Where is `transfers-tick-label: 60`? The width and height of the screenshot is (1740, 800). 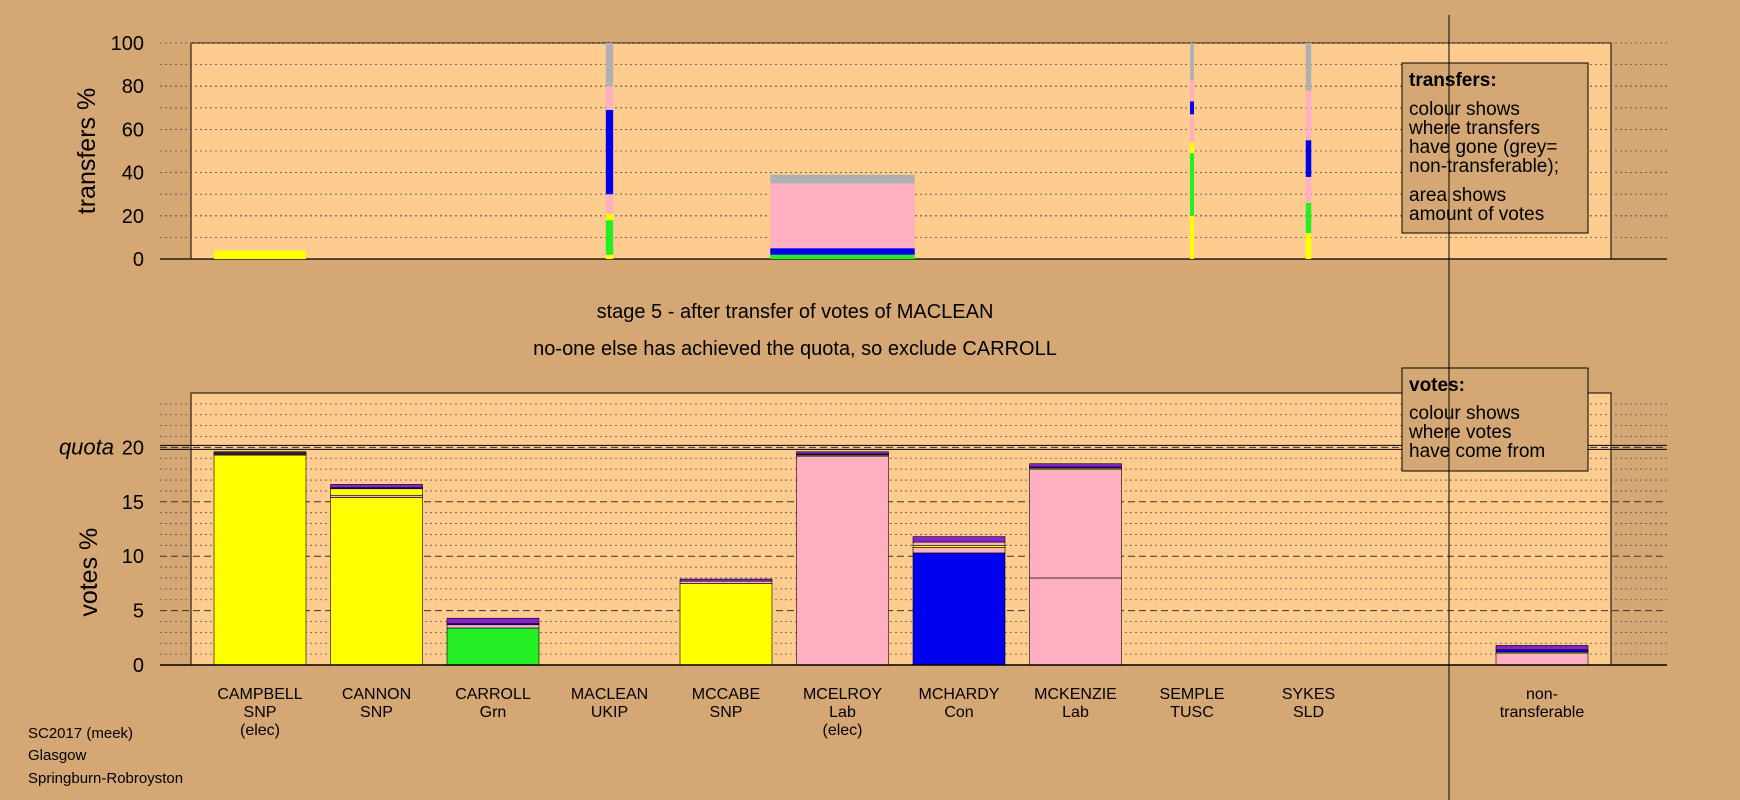
transfers-tick-label: 60 is located at coordinates (133, 130).